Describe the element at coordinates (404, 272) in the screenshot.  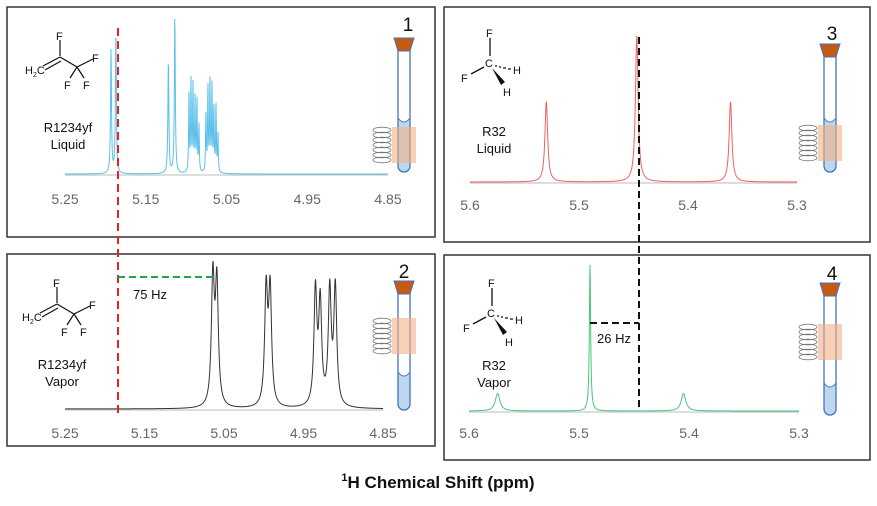
I see `panel-number: 2` at that location.